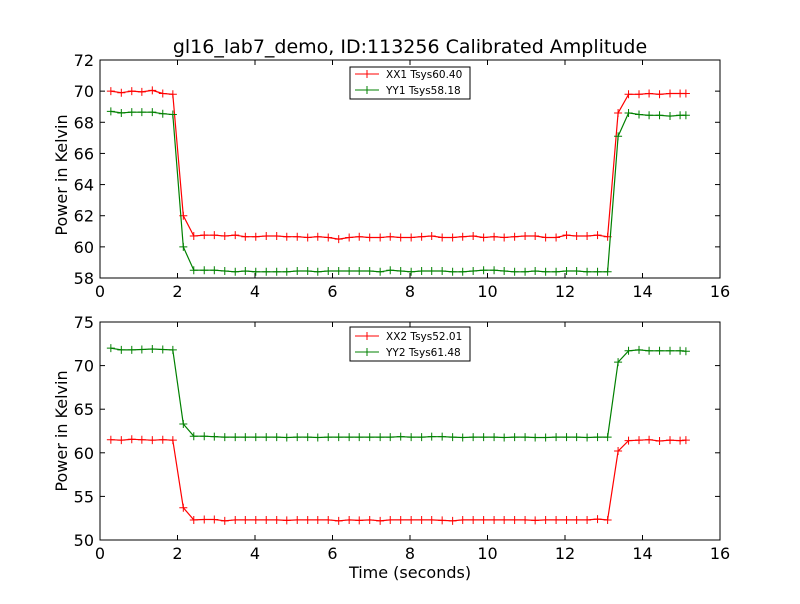  What do you see at coordinates (61, 174) in the screenshot?
I see `top-plot-y-axis-label: Power in Kelvin` at bounding box center [61, 174].